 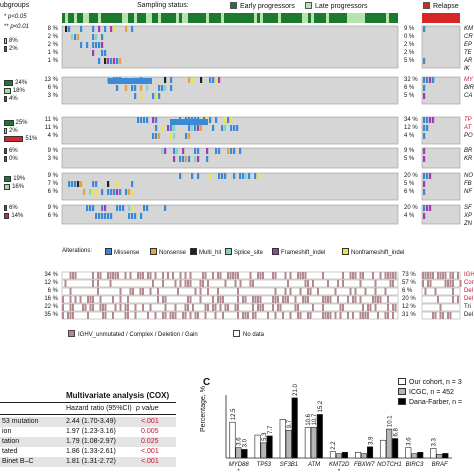 What do you see at coordinates (13, 49) in the screenshot?
I see `subgroup-bar-label: 2%` at bounding box center [13, 49].